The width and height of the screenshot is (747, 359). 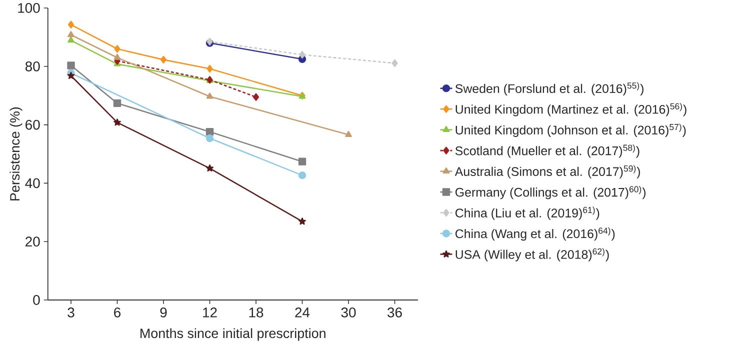 What do you see at coordinates (29, 8) in the screenshot?
I see `y-tick-label: 100` at bounding box center [29, 8].